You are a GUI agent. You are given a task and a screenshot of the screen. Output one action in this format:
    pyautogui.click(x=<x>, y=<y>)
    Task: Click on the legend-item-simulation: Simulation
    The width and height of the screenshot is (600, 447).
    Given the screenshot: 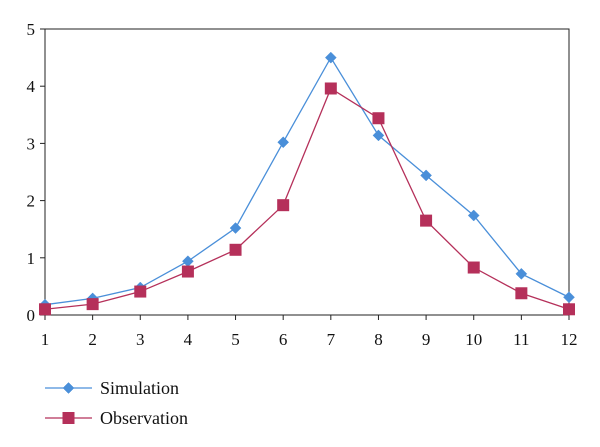 What is the action you would take?
    pyautogui.click(x=112, y=388)
    